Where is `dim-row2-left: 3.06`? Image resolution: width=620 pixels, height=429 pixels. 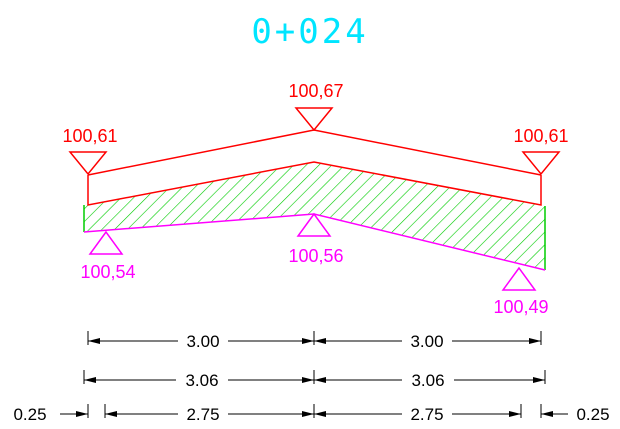
dim-row2-left: 3.06 is located at coordinates (201, 380).